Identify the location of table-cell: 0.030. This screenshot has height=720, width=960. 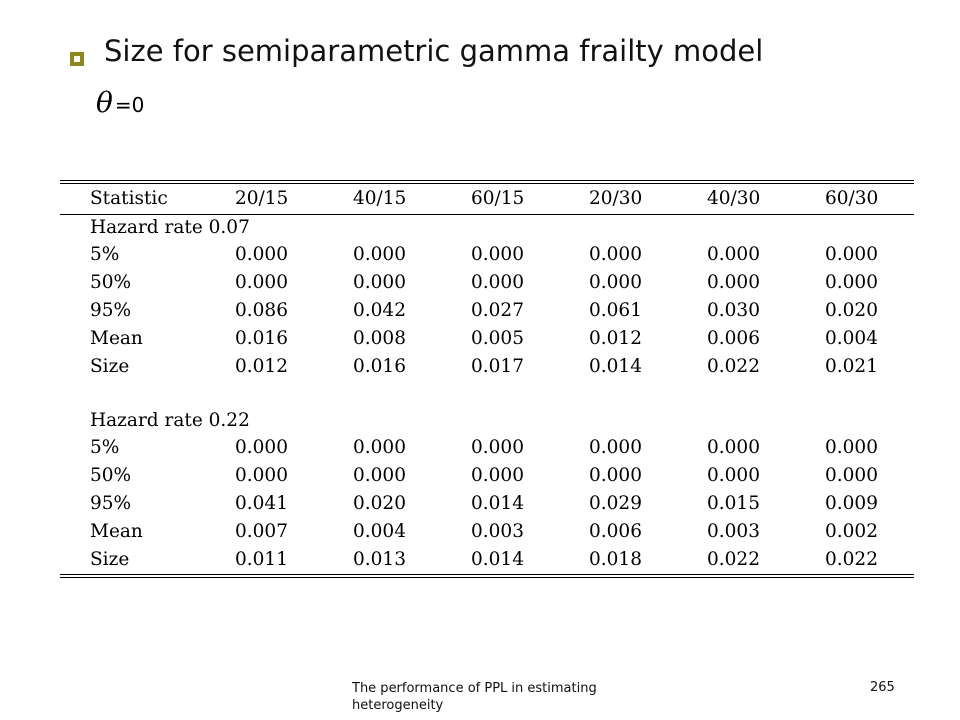
(733, 310).